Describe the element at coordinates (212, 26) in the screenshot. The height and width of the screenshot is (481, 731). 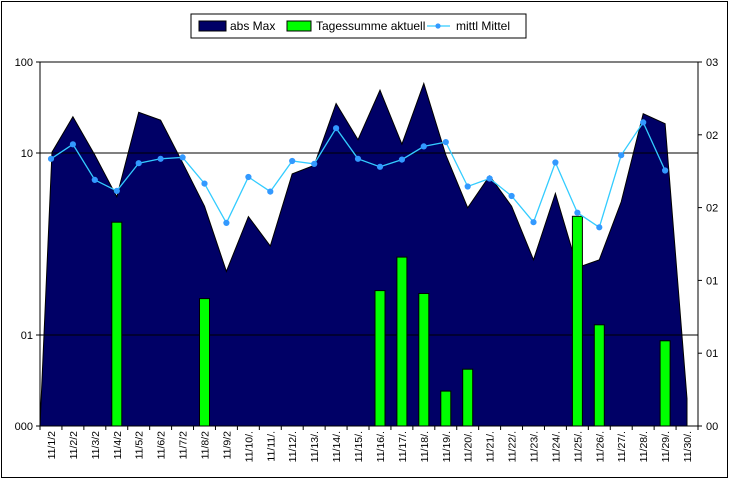
I see `legend-swatch-abs-max` at that location.